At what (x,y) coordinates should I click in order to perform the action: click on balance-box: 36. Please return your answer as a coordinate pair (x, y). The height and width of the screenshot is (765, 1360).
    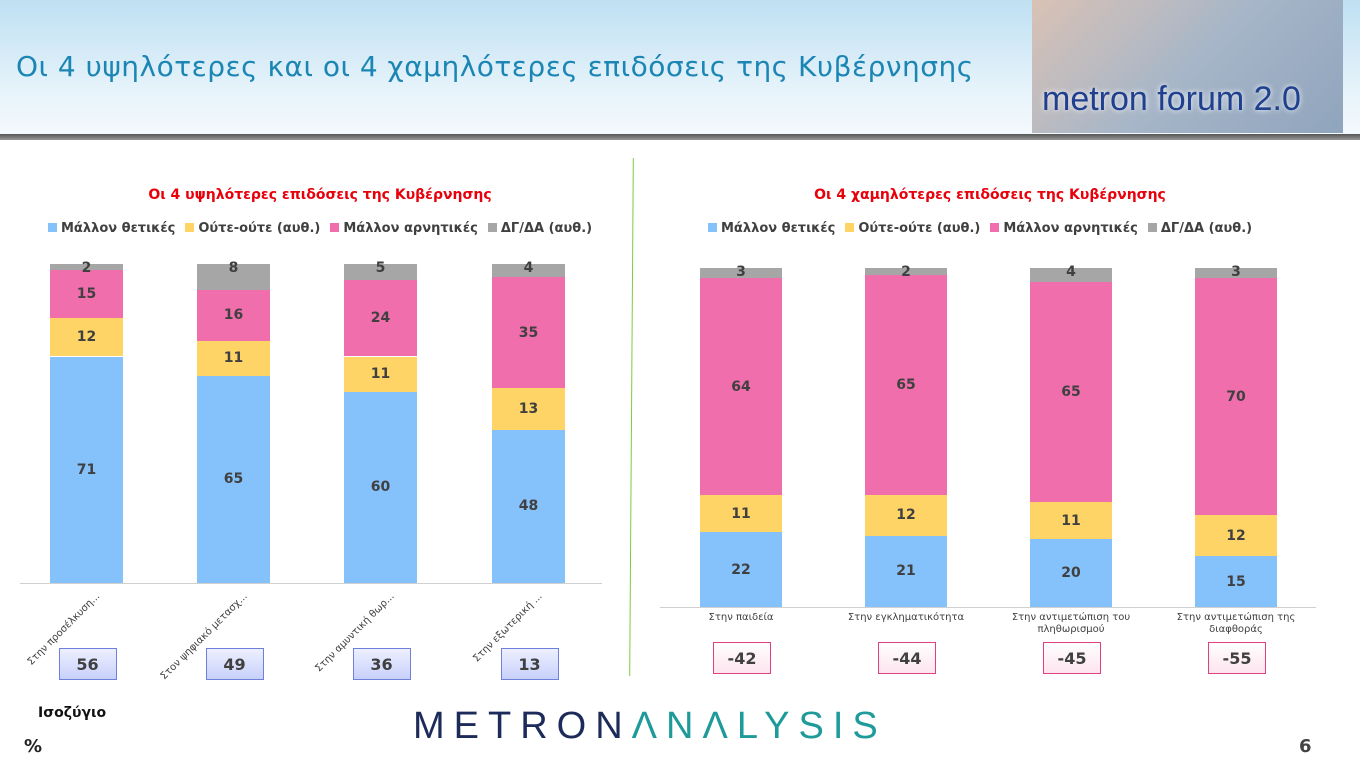
    Looking at the image, I should click on (381, 664).